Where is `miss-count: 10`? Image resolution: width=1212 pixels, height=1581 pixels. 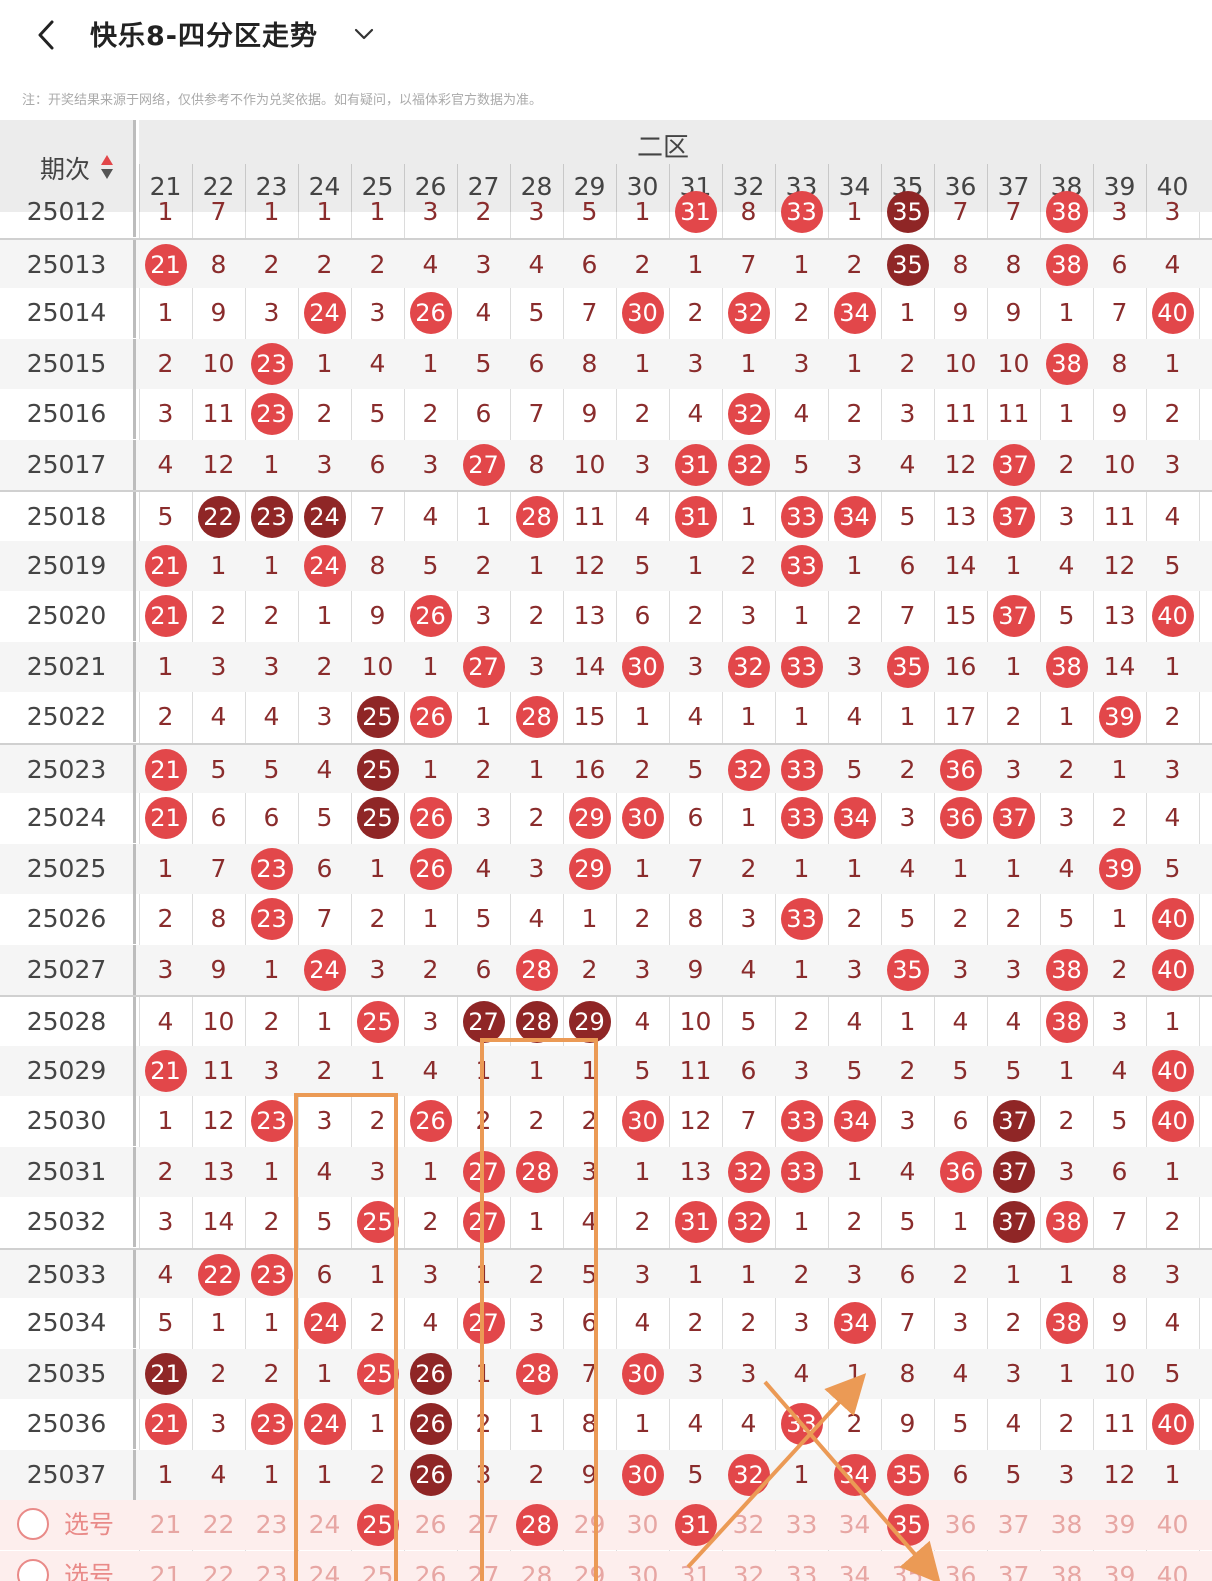 miss-count: 10 is located at coordinates (377, 666).